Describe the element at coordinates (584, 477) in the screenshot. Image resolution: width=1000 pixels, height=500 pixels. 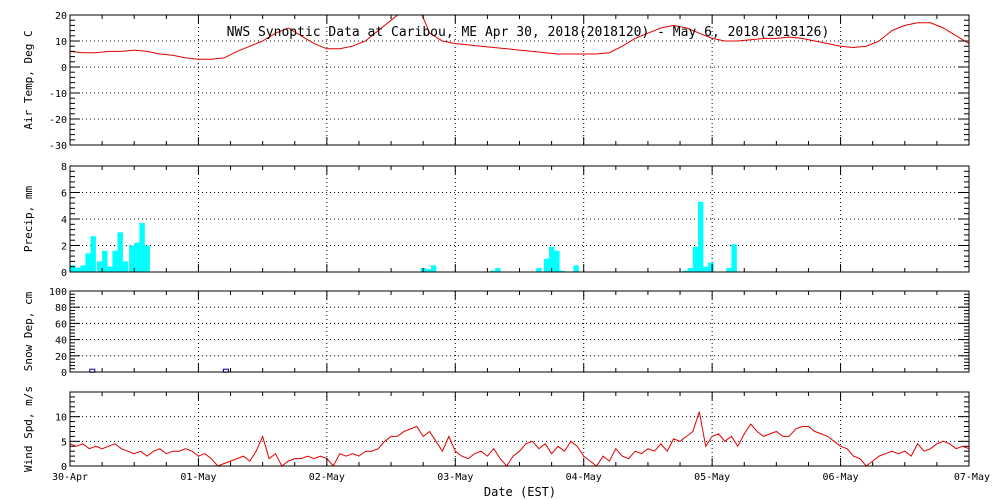
I see `x-tick-label: 04-May` at that location.